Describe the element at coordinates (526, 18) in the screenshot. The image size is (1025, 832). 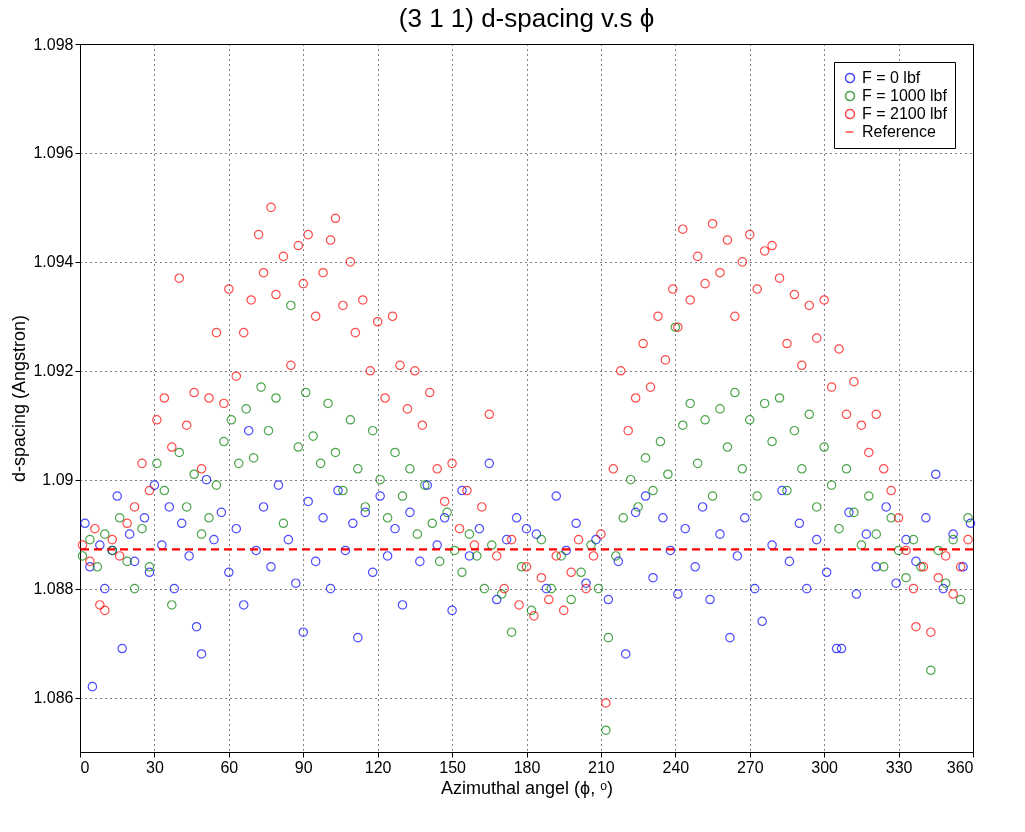
I see `chart-title: (3 1 1) d-spacing v.s ϕ` at that location.